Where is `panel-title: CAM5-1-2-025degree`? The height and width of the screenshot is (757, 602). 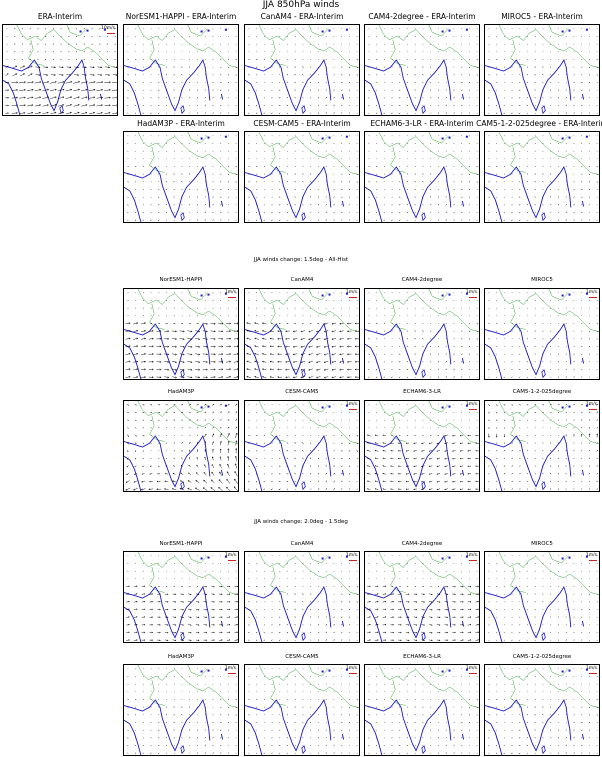
panel-title: CAM5-1-2-025degree is located at coordinates (542, 392).